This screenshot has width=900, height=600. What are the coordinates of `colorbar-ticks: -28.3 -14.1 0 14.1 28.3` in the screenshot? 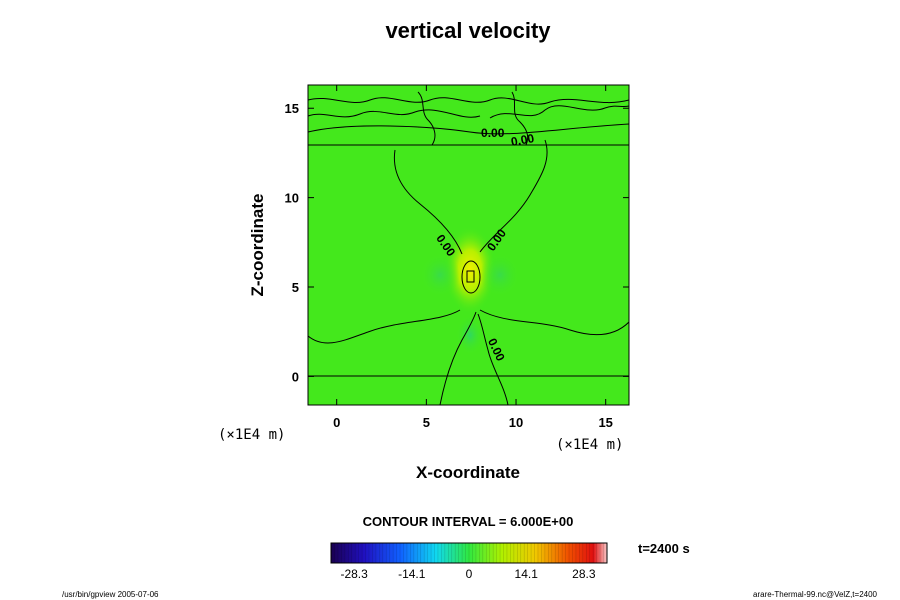 It's located at (467, 574).